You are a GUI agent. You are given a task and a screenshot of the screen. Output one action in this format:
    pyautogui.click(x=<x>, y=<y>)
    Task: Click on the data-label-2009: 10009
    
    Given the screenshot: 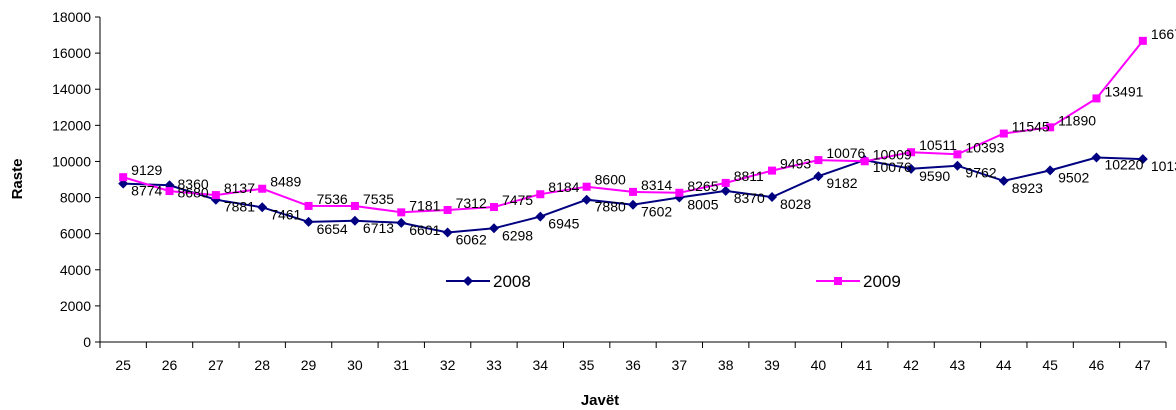 What is the action you would take?
    pyautogui.click(x=892, y=154)
    